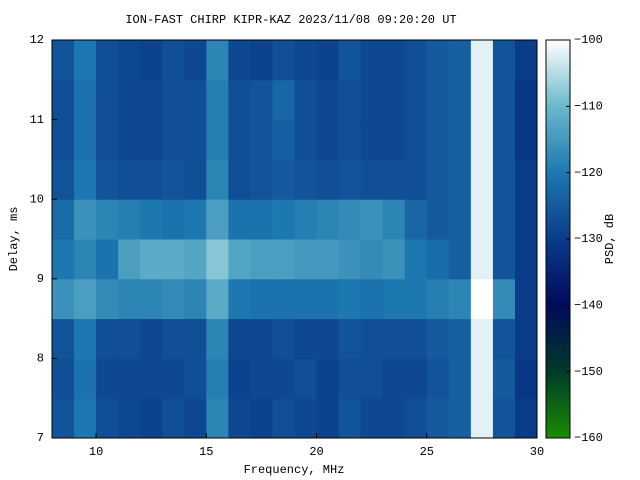  What do you see at coordinates (40, 438) in the screenshot?
I see `y-tick-label: 7` at bounding box center [40, 438].